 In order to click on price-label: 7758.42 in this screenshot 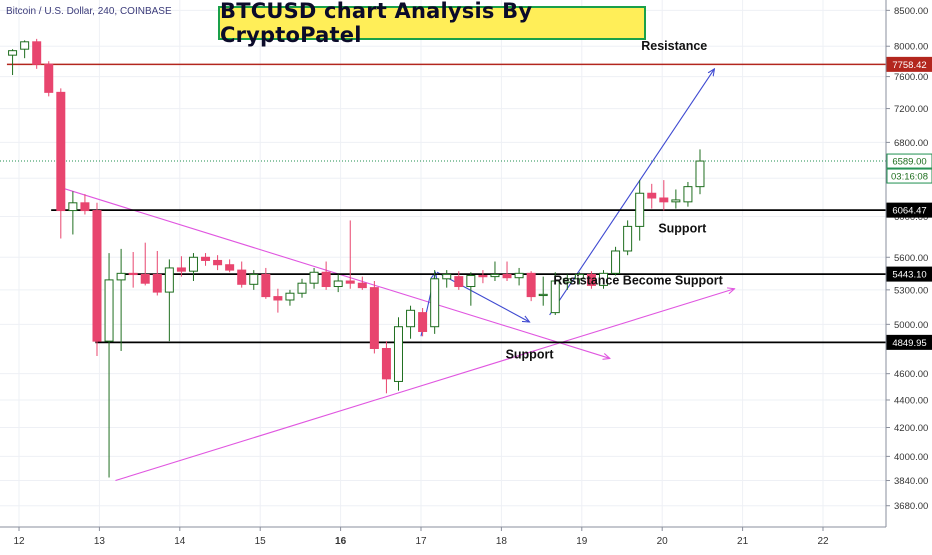, I will do `click(909, 64)`.